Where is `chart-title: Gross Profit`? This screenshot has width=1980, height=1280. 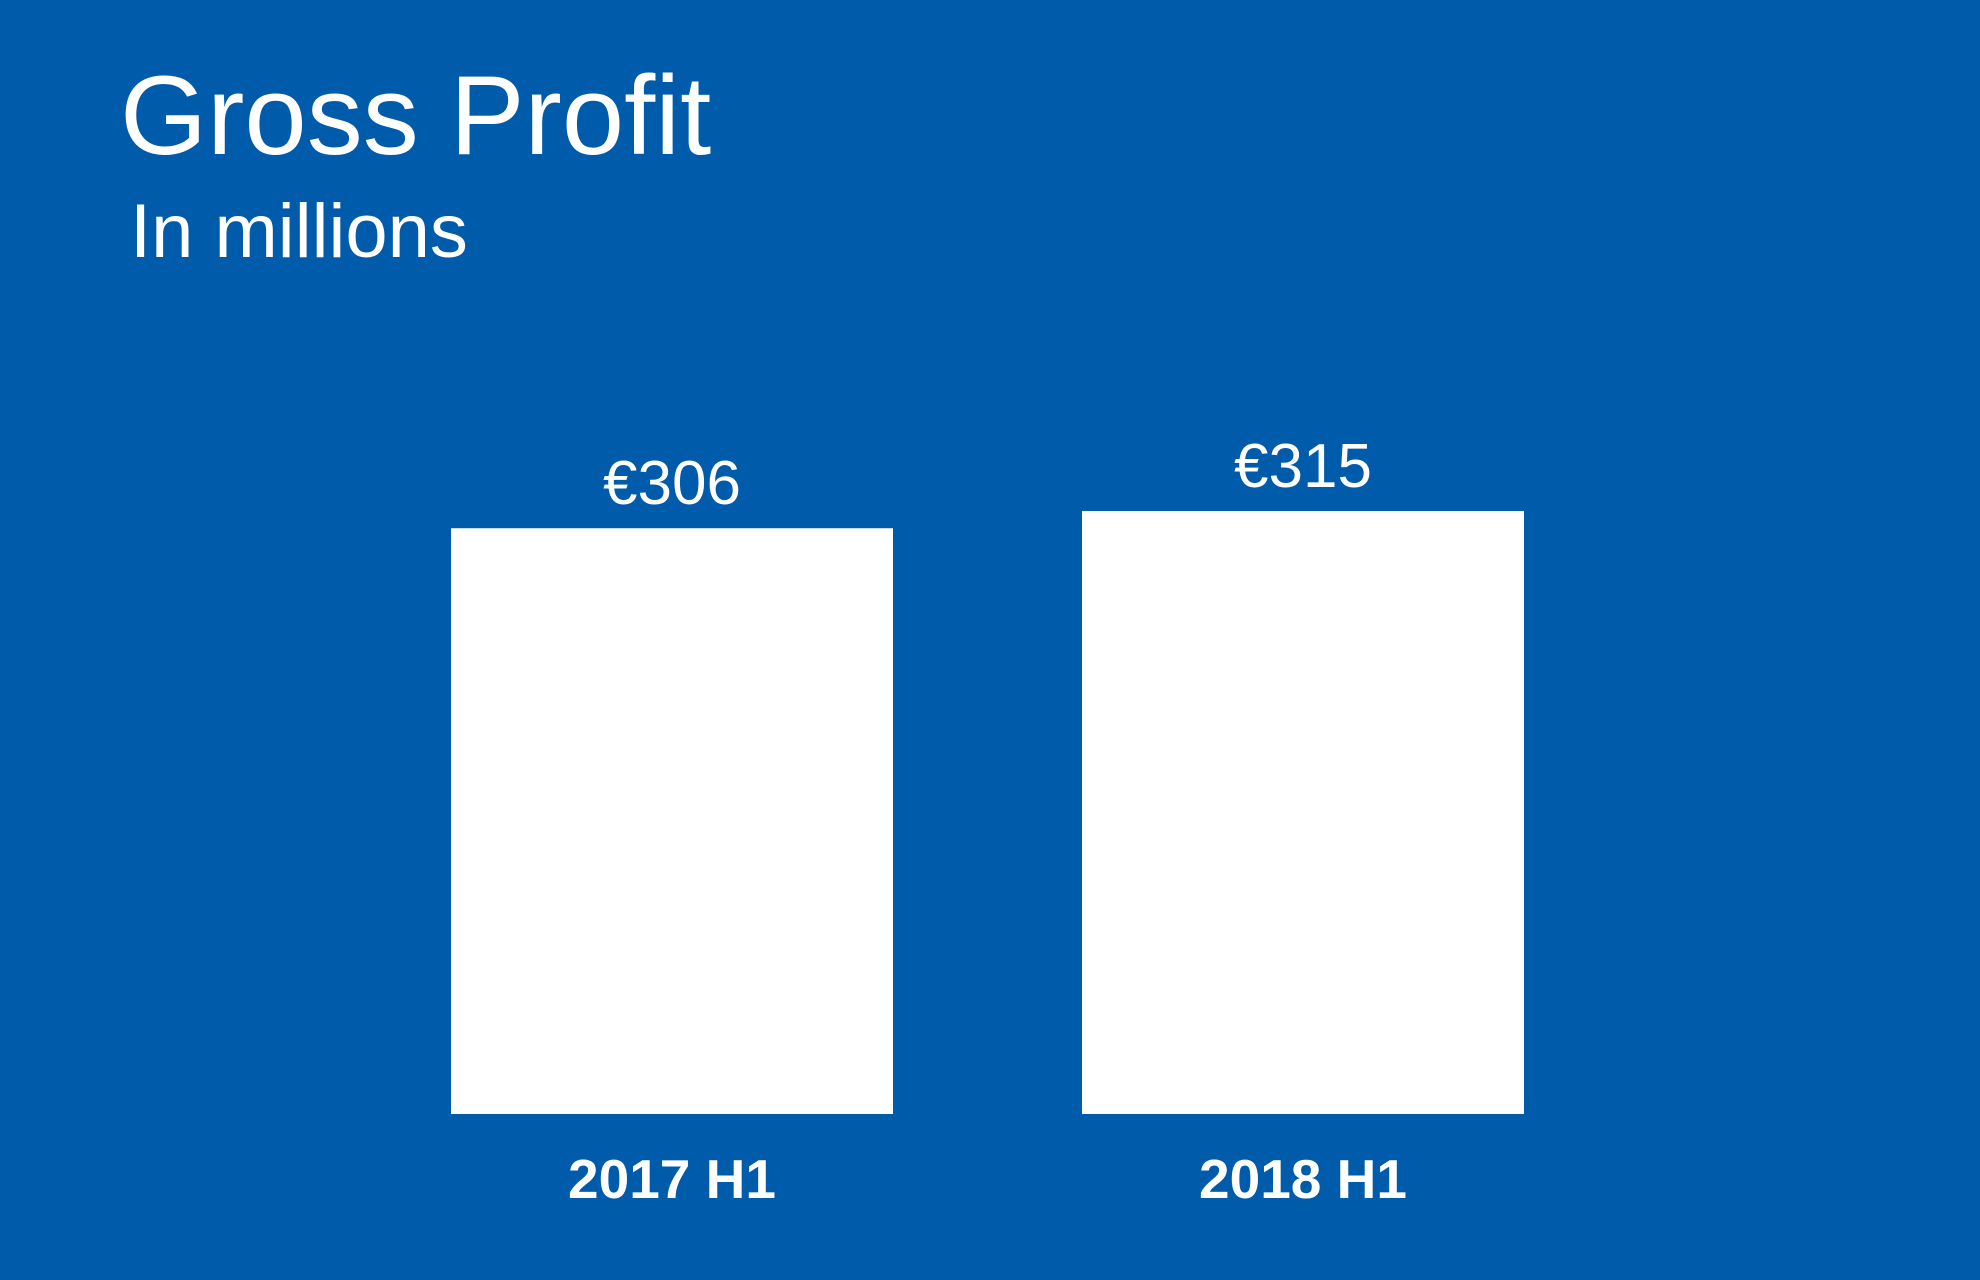 chart-title: Gross Profit is located at coordinates (416, 115).